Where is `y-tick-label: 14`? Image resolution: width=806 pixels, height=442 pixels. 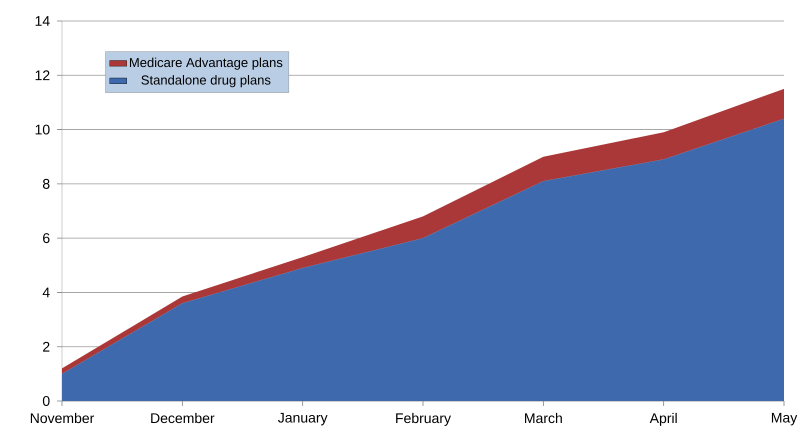
y-tick-label: 14 is located at coordinates (43, 21).